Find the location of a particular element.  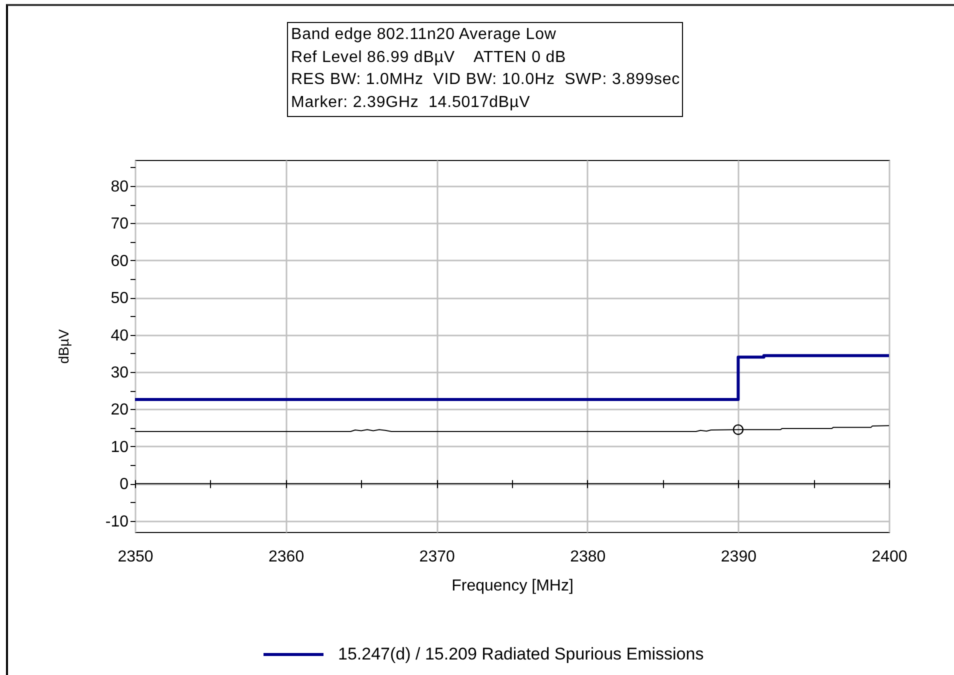

y-tick-label: 10 is located at coordinates (119, 447).